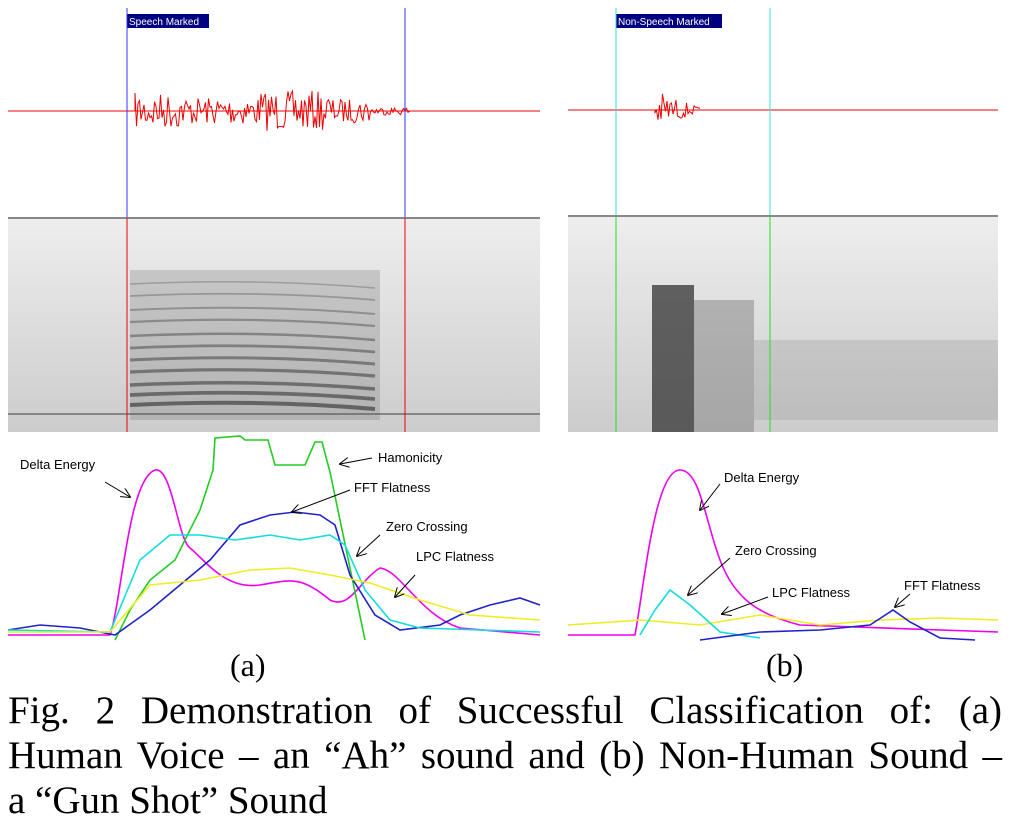 The width and height of the screenshot is (1024, 824). I want to click on panel-tag: (b), so click(784, 665).